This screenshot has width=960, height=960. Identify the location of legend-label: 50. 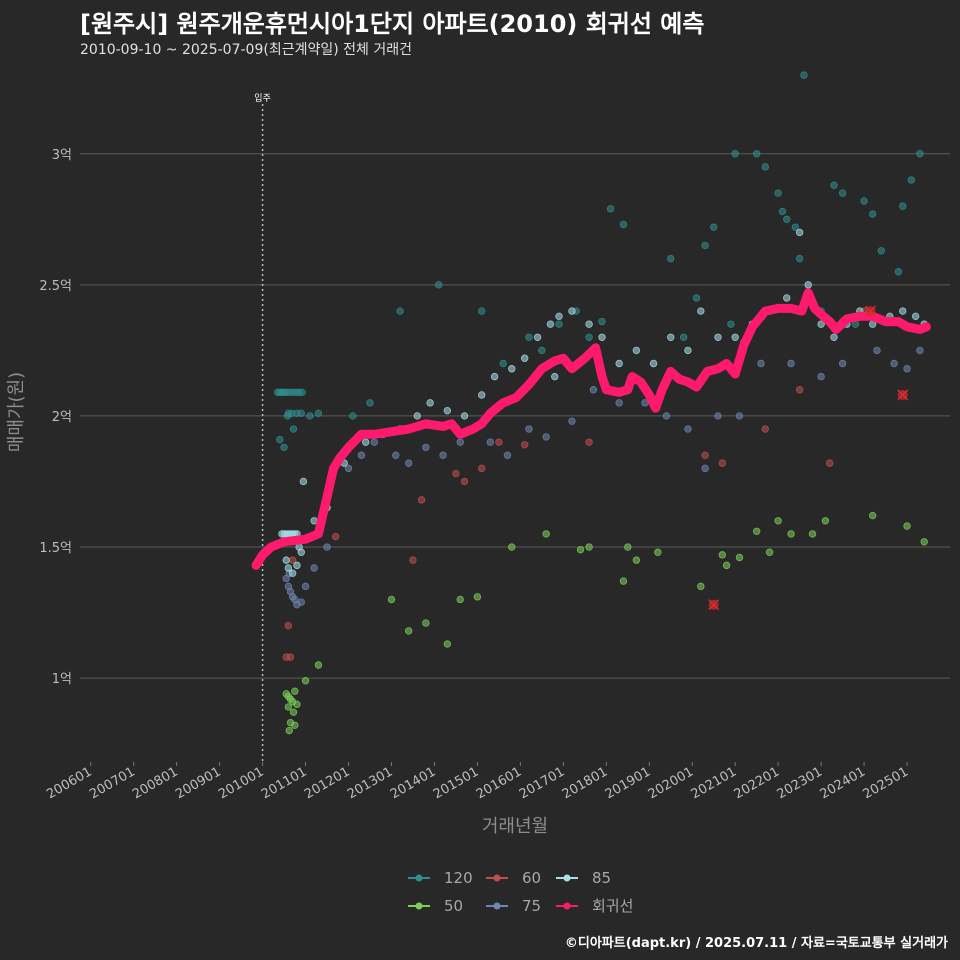
(453, 906).